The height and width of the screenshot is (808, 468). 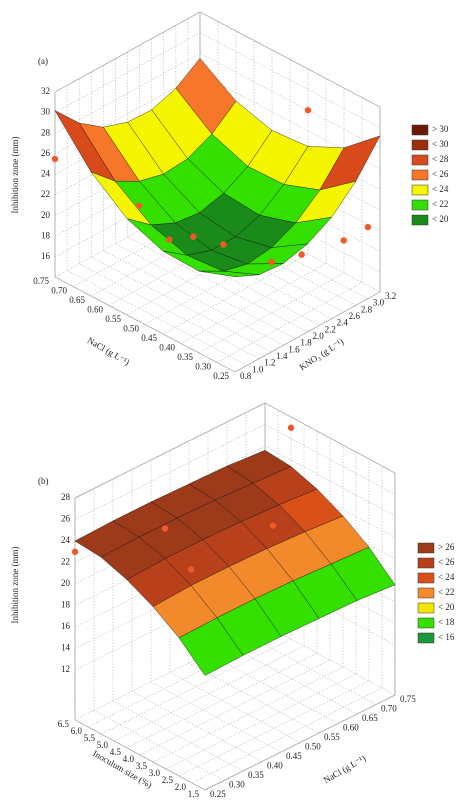 What do you see at coordinates (168, 780) in the screenshot?
I see `tick-label: 2.5` at bounding box center [168, 780].